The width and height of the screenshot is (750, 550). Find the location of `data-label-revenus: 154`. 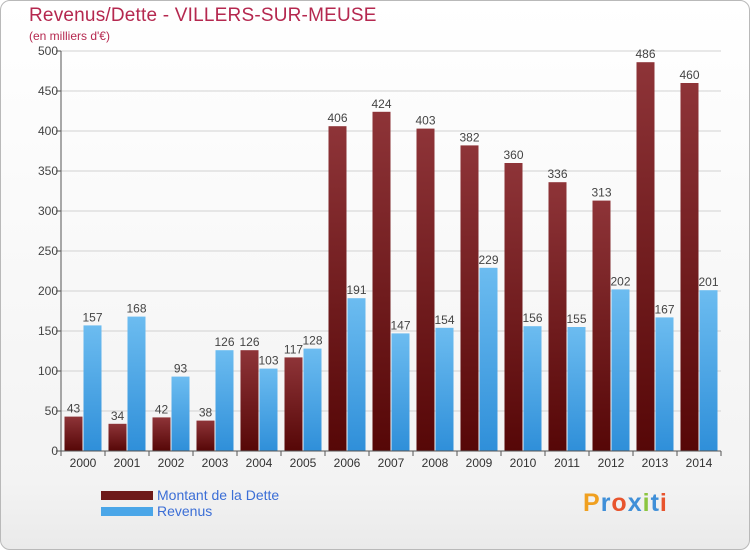

data-label-revenus: 154 is located at coordinates (444, 320).